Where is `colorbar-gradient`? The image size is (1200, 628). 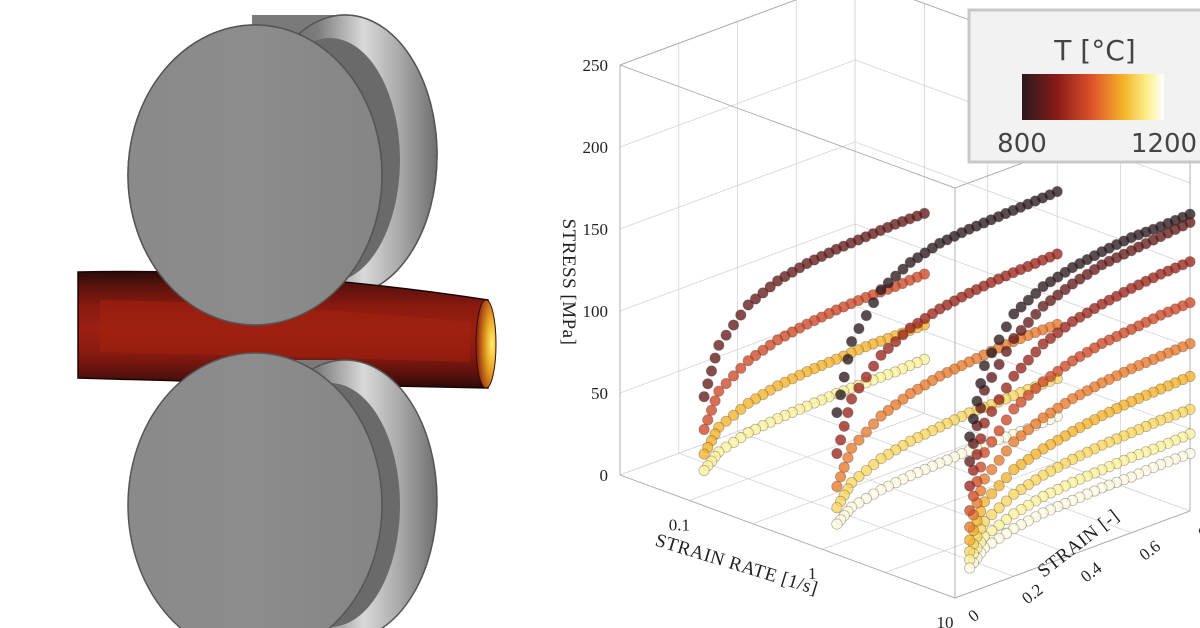
colorbar-gradient is located at coordinates (1093, 97).